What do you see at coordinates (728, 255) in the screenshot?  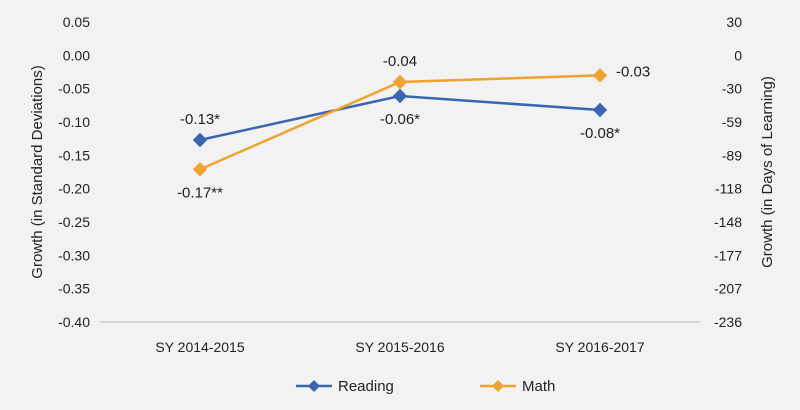 I see `y2-tick-label: -177` at bounding box center [728, 255].